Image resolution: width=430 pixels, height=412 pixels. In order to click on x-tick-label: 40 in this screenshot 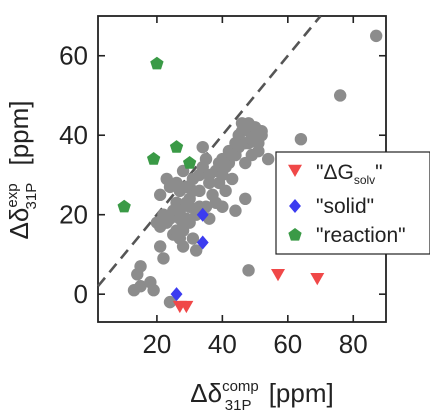, I will do `click(222, 344)`.